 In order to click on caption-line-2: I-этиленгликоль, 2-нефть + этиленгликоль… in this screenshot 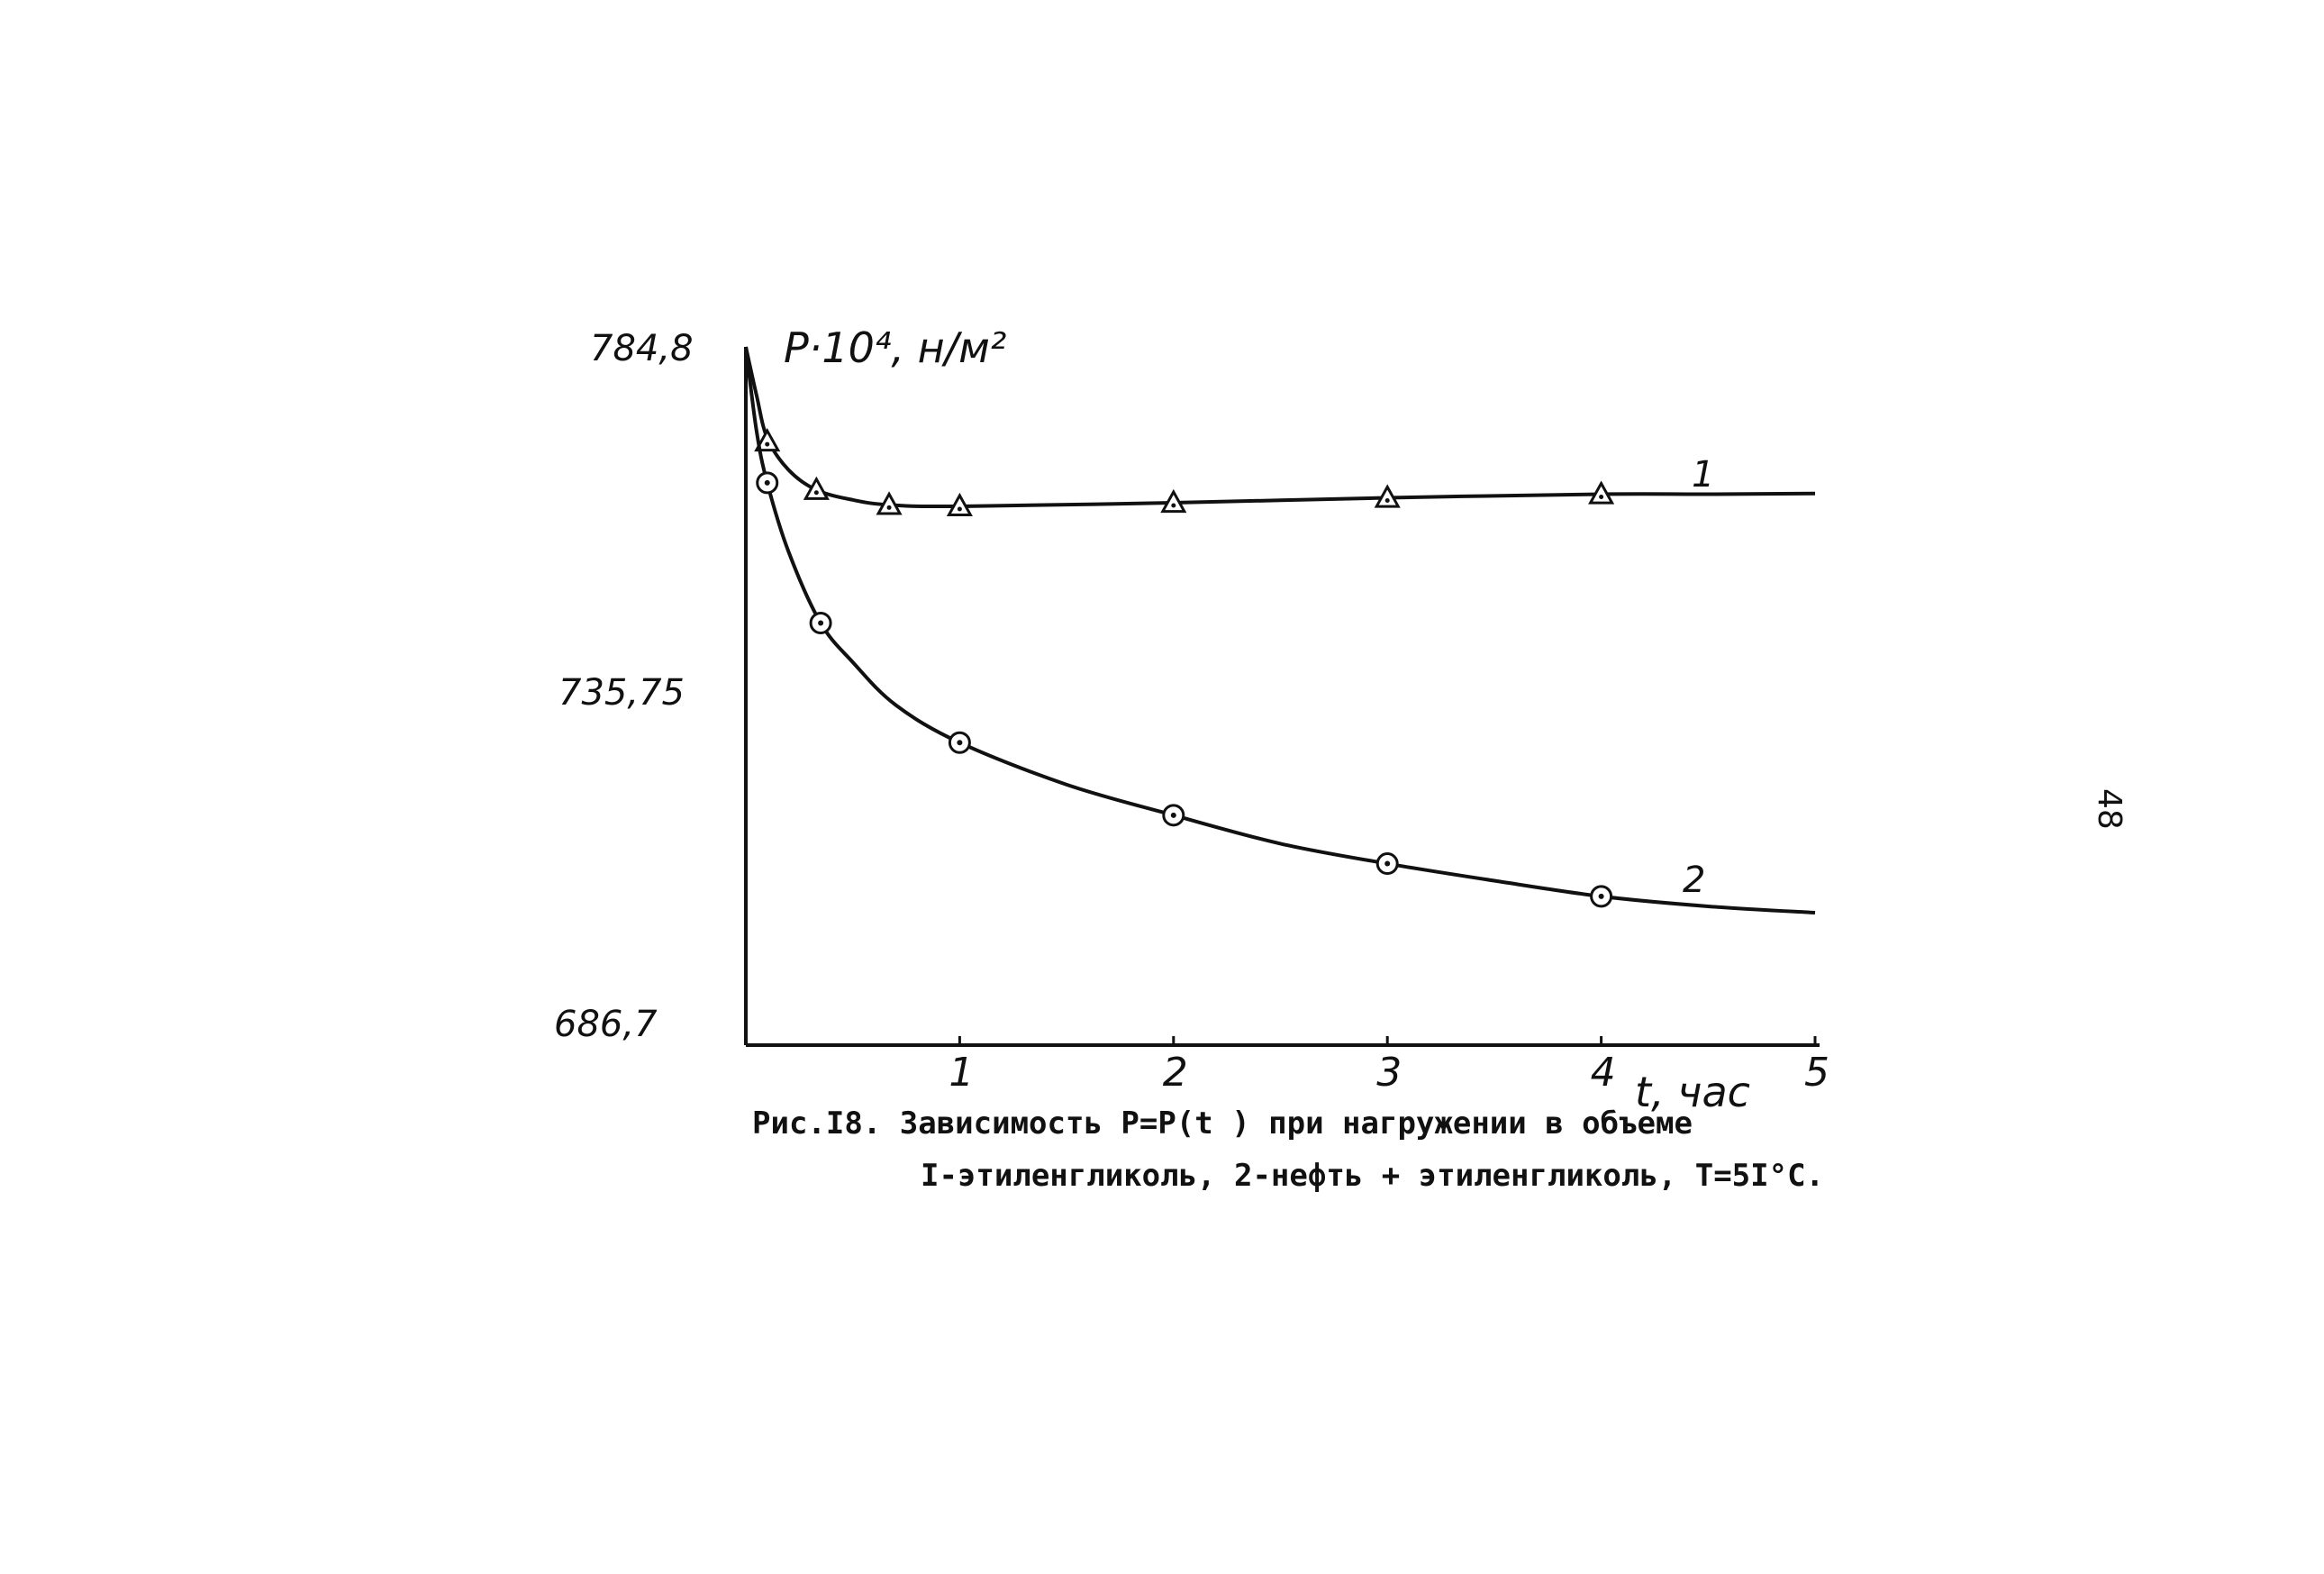, I will do `click(1373, 1176)`.